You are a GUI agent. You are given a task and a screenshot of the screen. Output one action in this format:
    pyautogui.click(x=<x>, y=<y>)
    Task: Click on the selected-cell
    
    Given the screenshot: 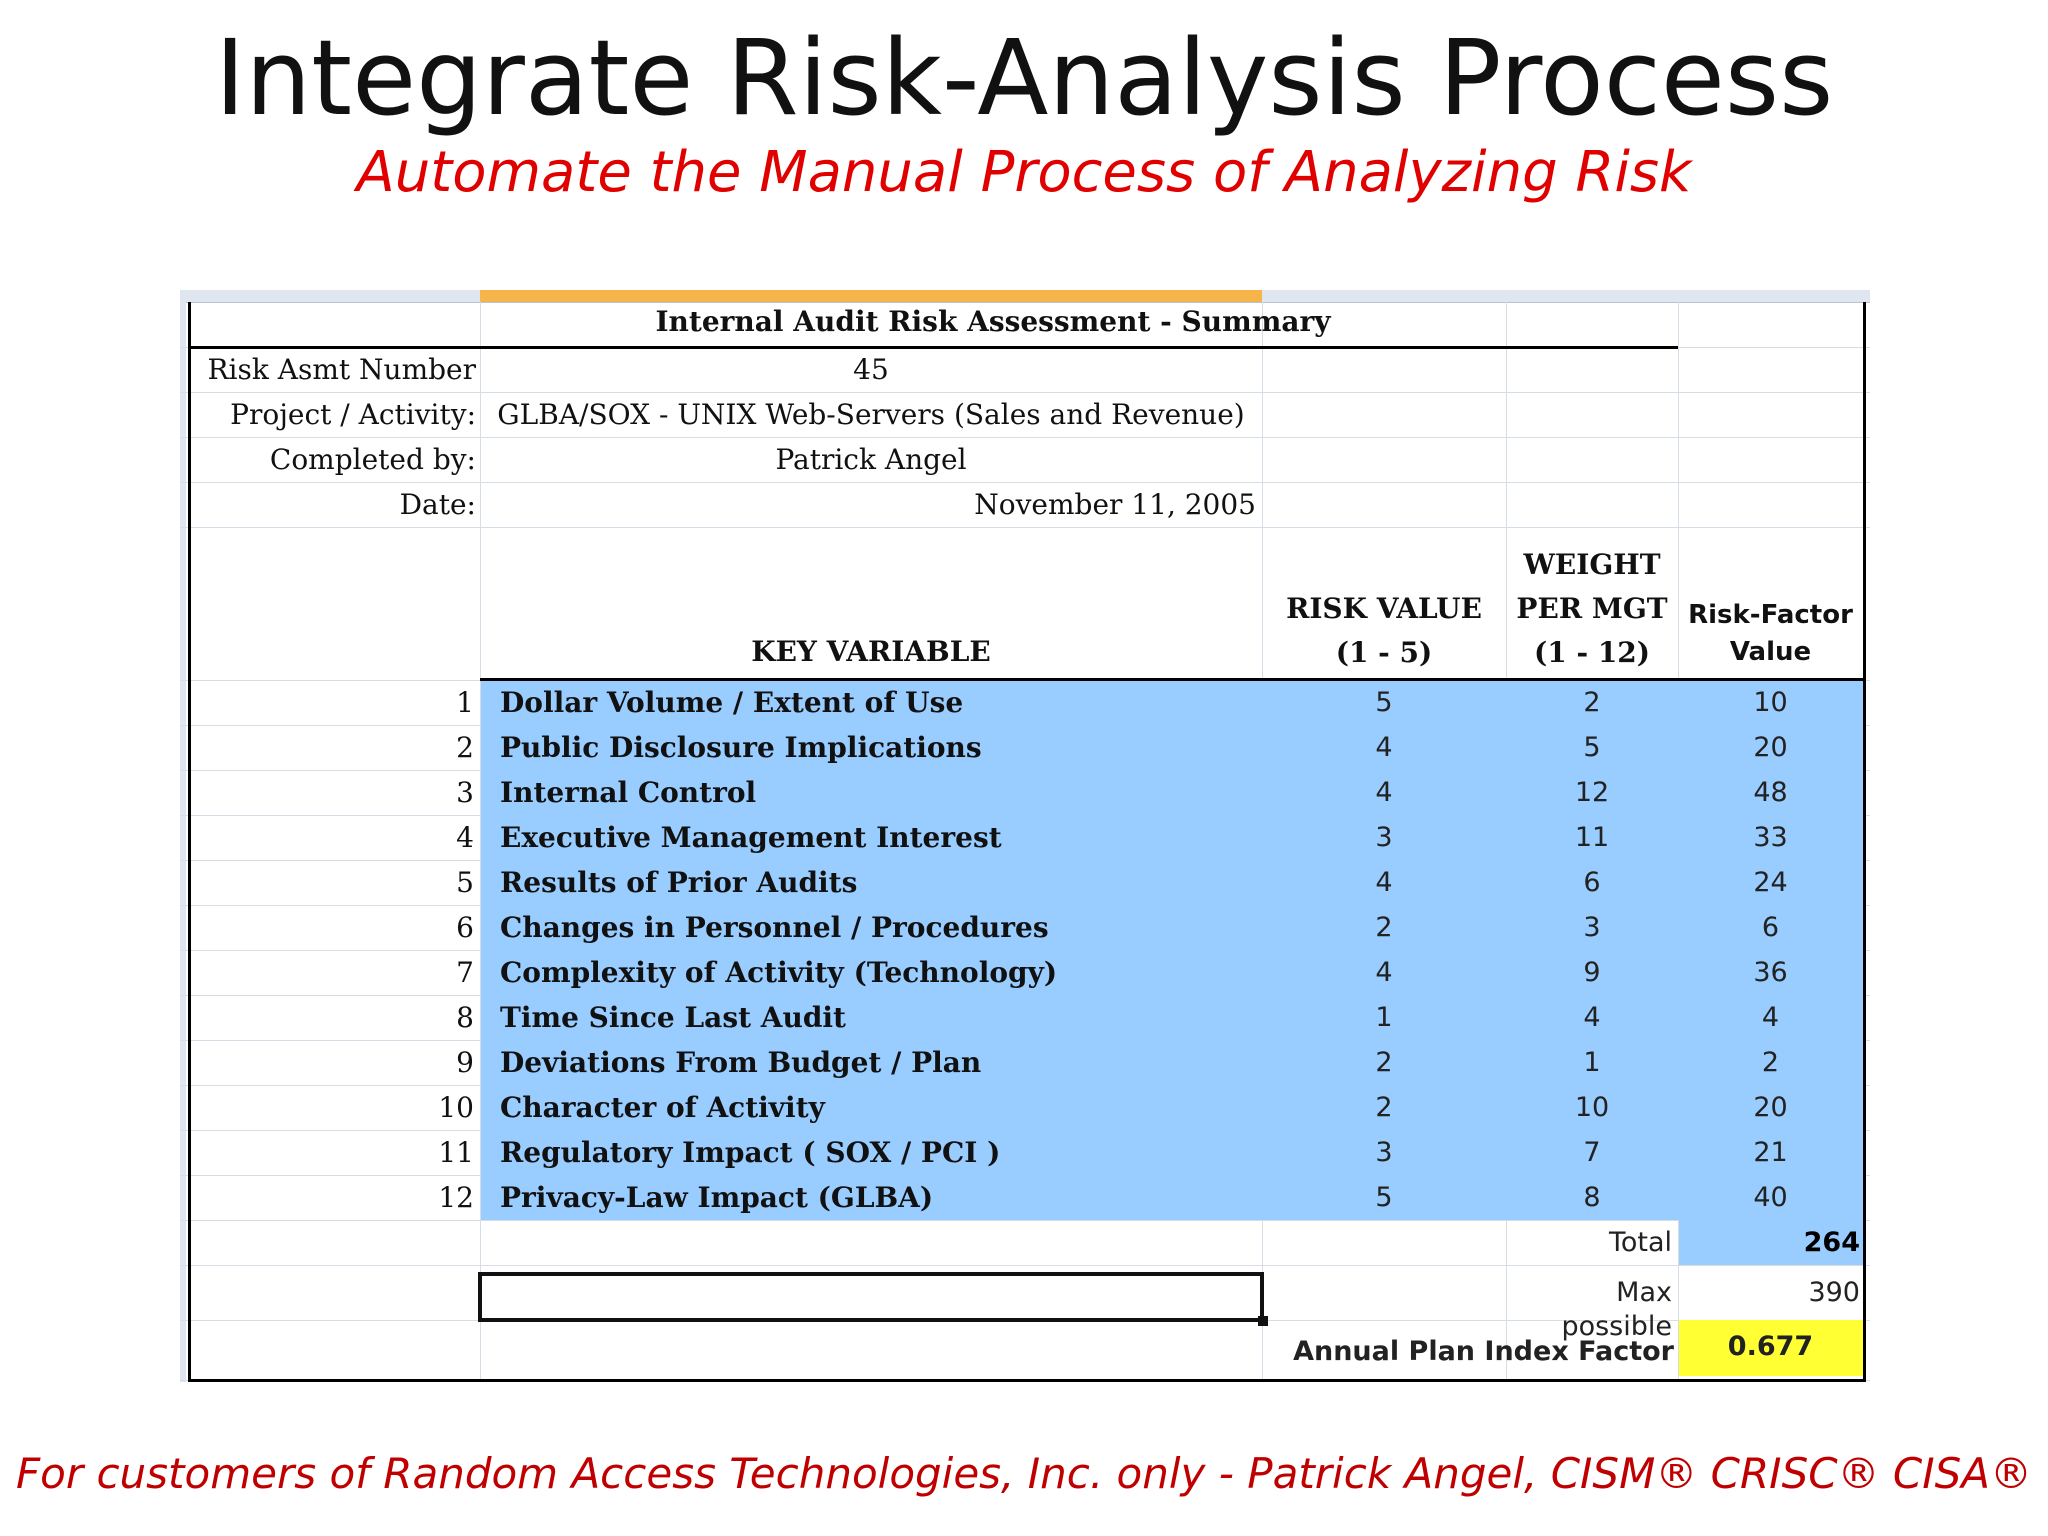 What is the action you would take?
    pyautogui.click(x=871, y=1297)
    